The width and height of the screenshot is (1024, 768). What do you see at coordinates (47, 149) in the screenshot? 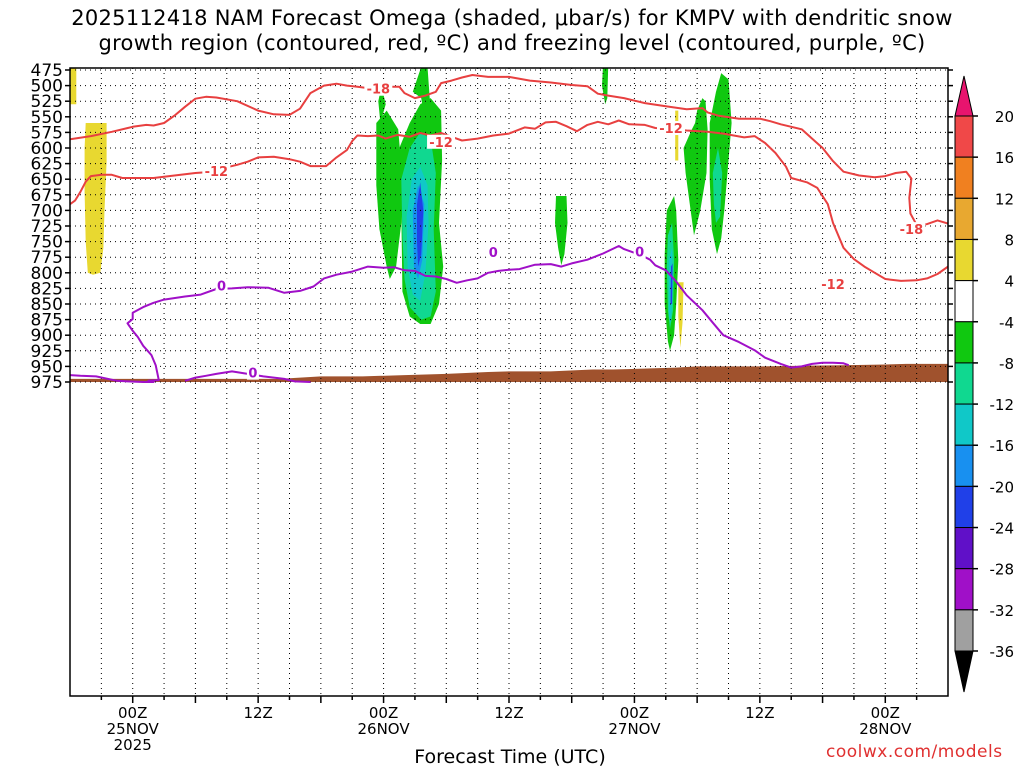
I see `y-tick-label: 600` at bounding box center [47, 149].